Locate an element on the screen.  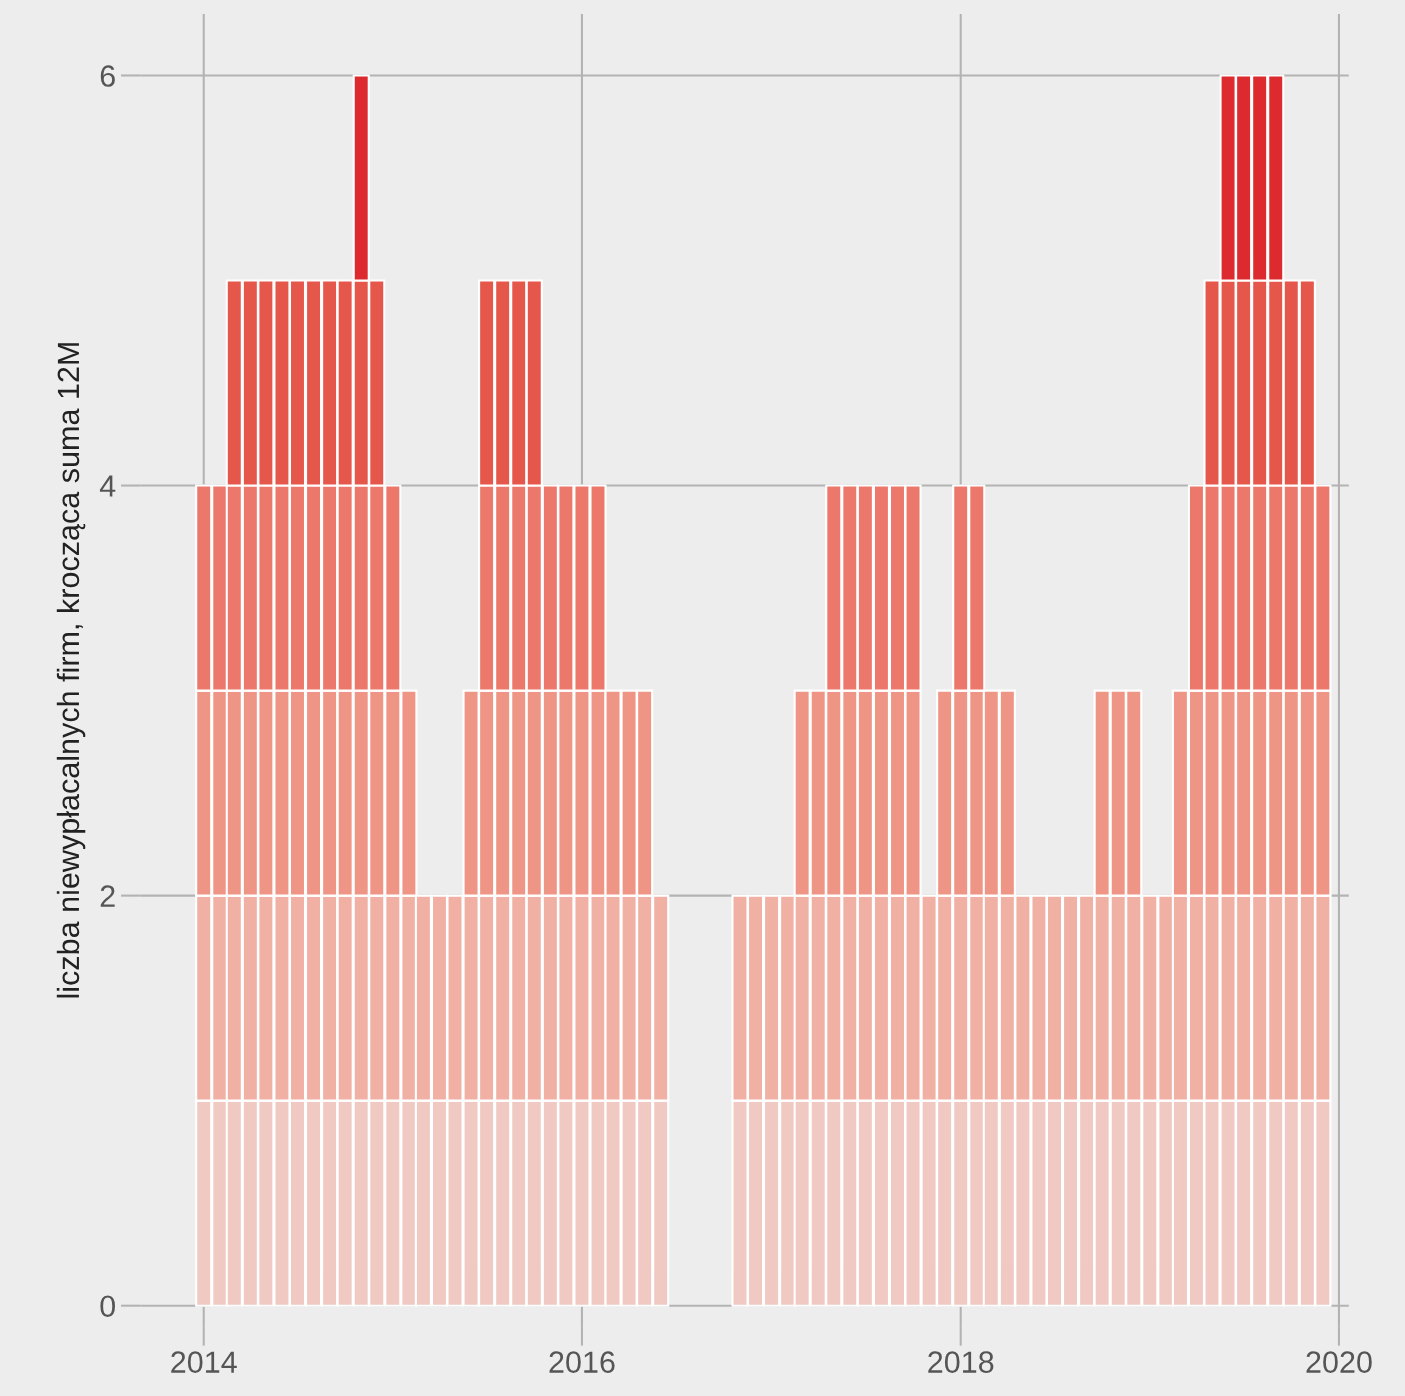
y-tick-label: 6 is located at coordinates (107, 76).